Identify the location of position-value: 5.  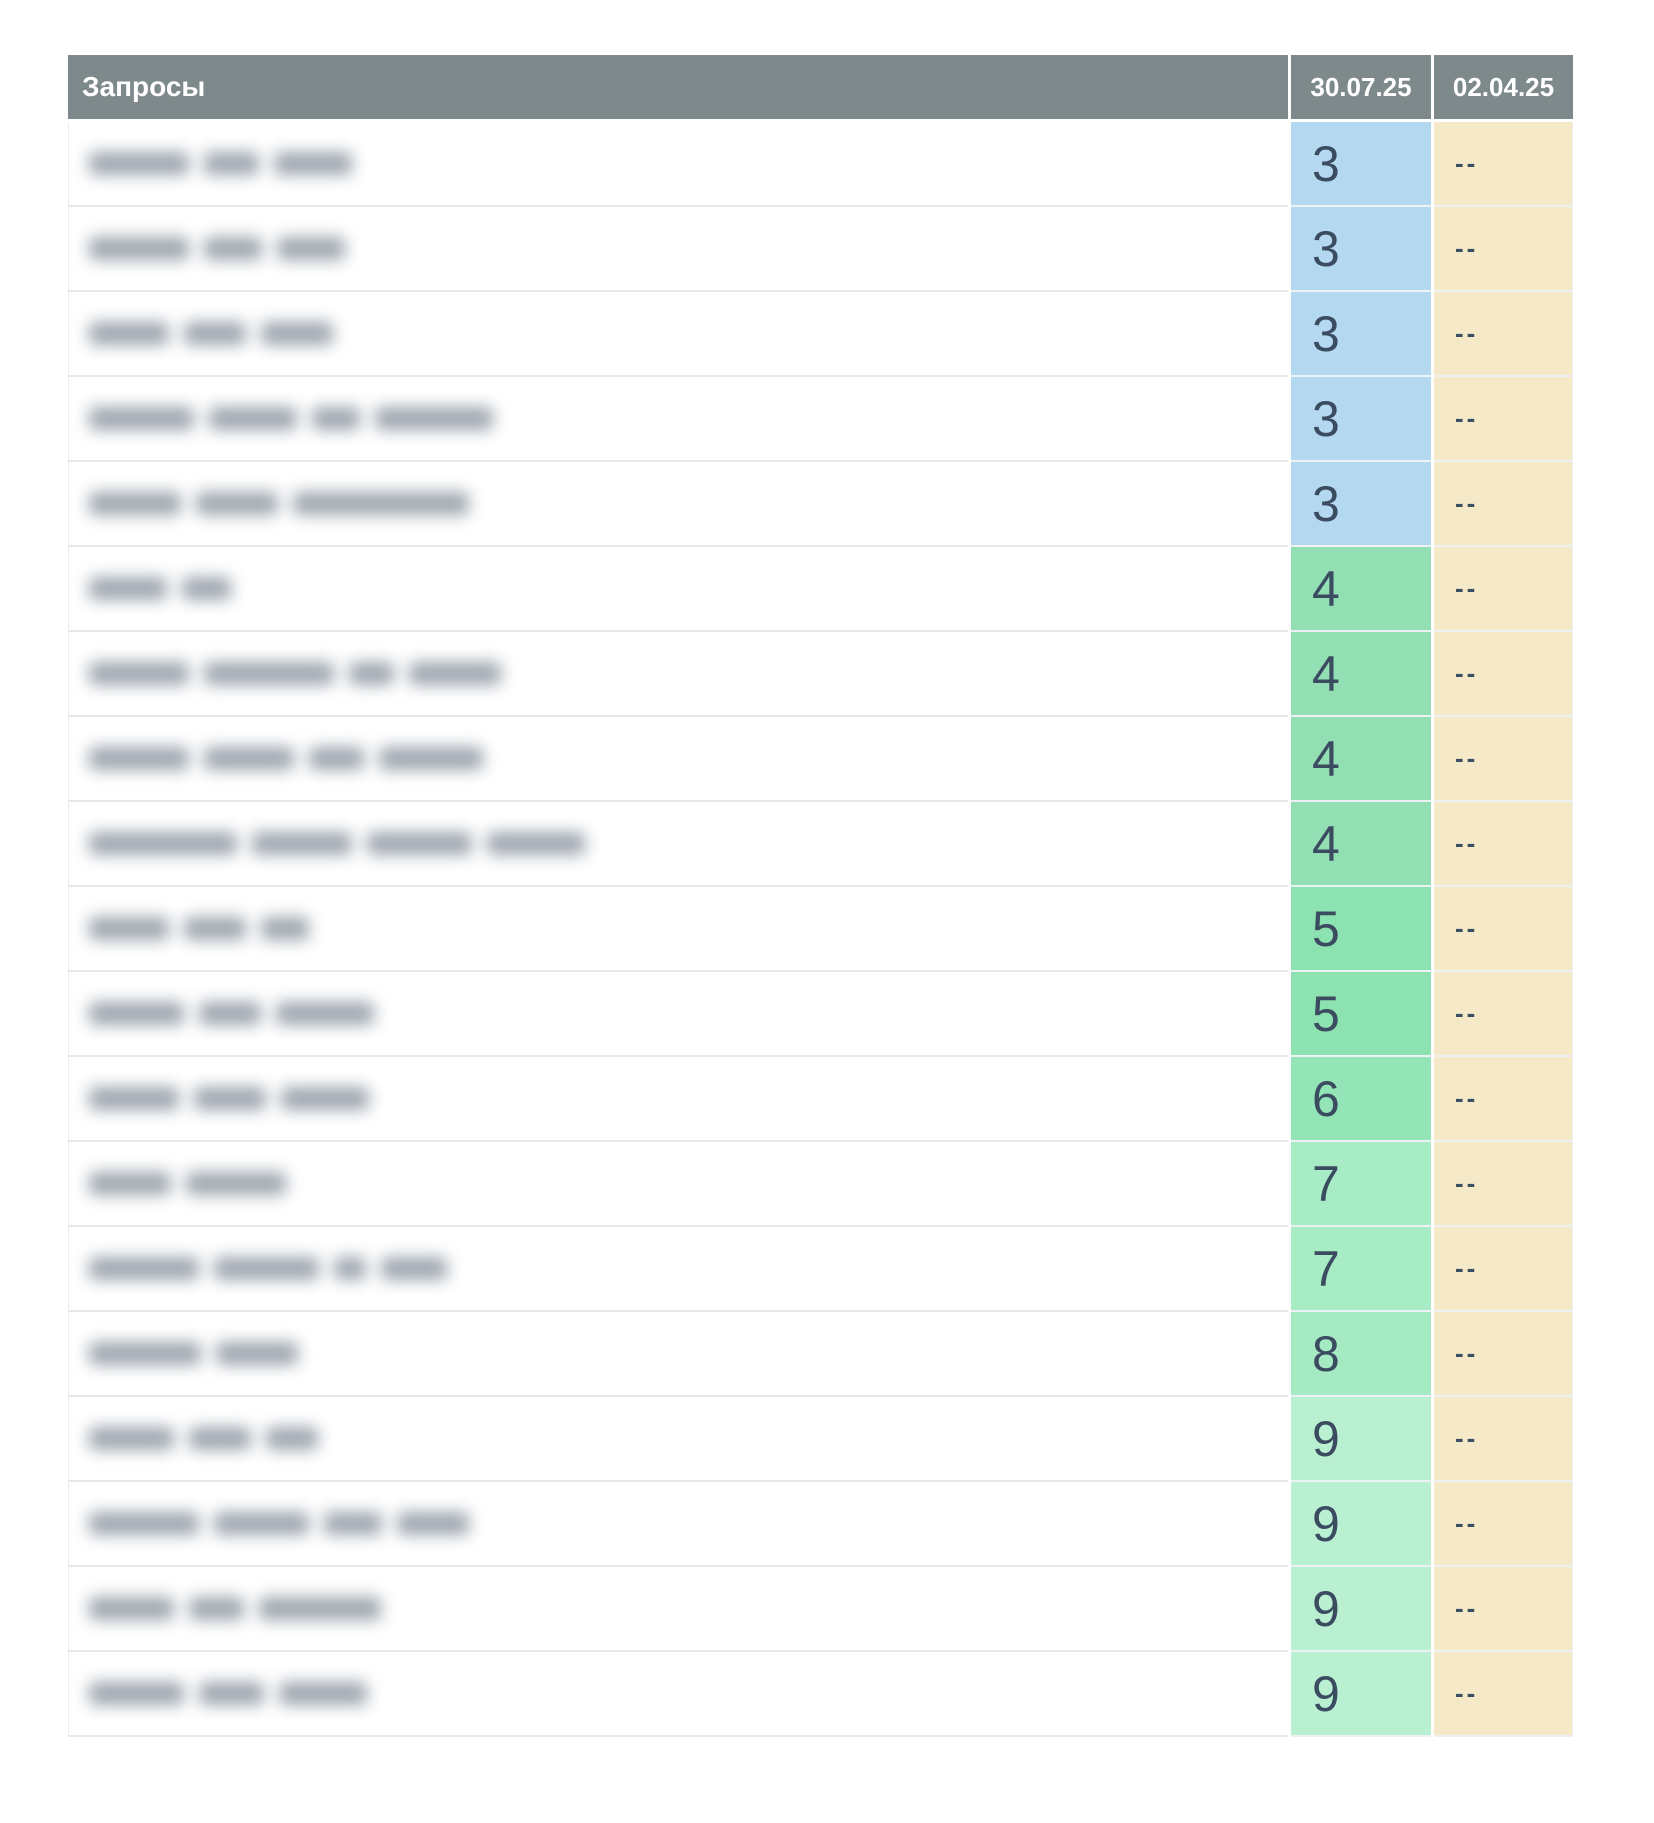
(1326, 1013).